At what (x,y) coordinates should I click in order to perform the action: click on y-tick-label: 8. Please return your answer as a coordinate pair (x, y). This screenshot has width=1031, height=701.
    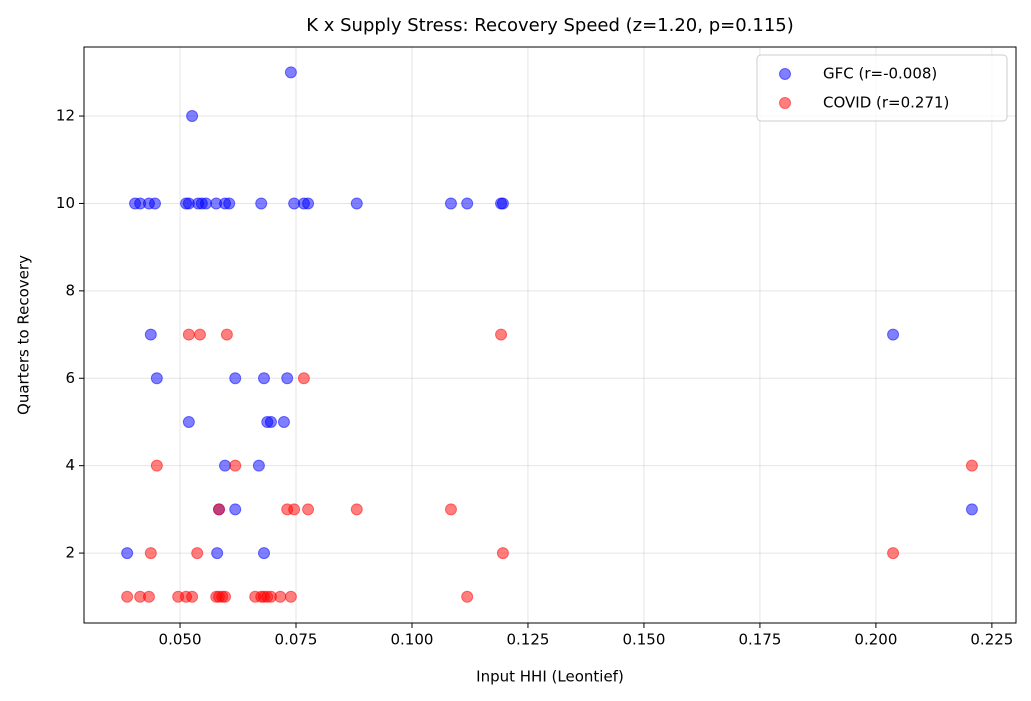
    Looking at the image, I should click on (70, 290).